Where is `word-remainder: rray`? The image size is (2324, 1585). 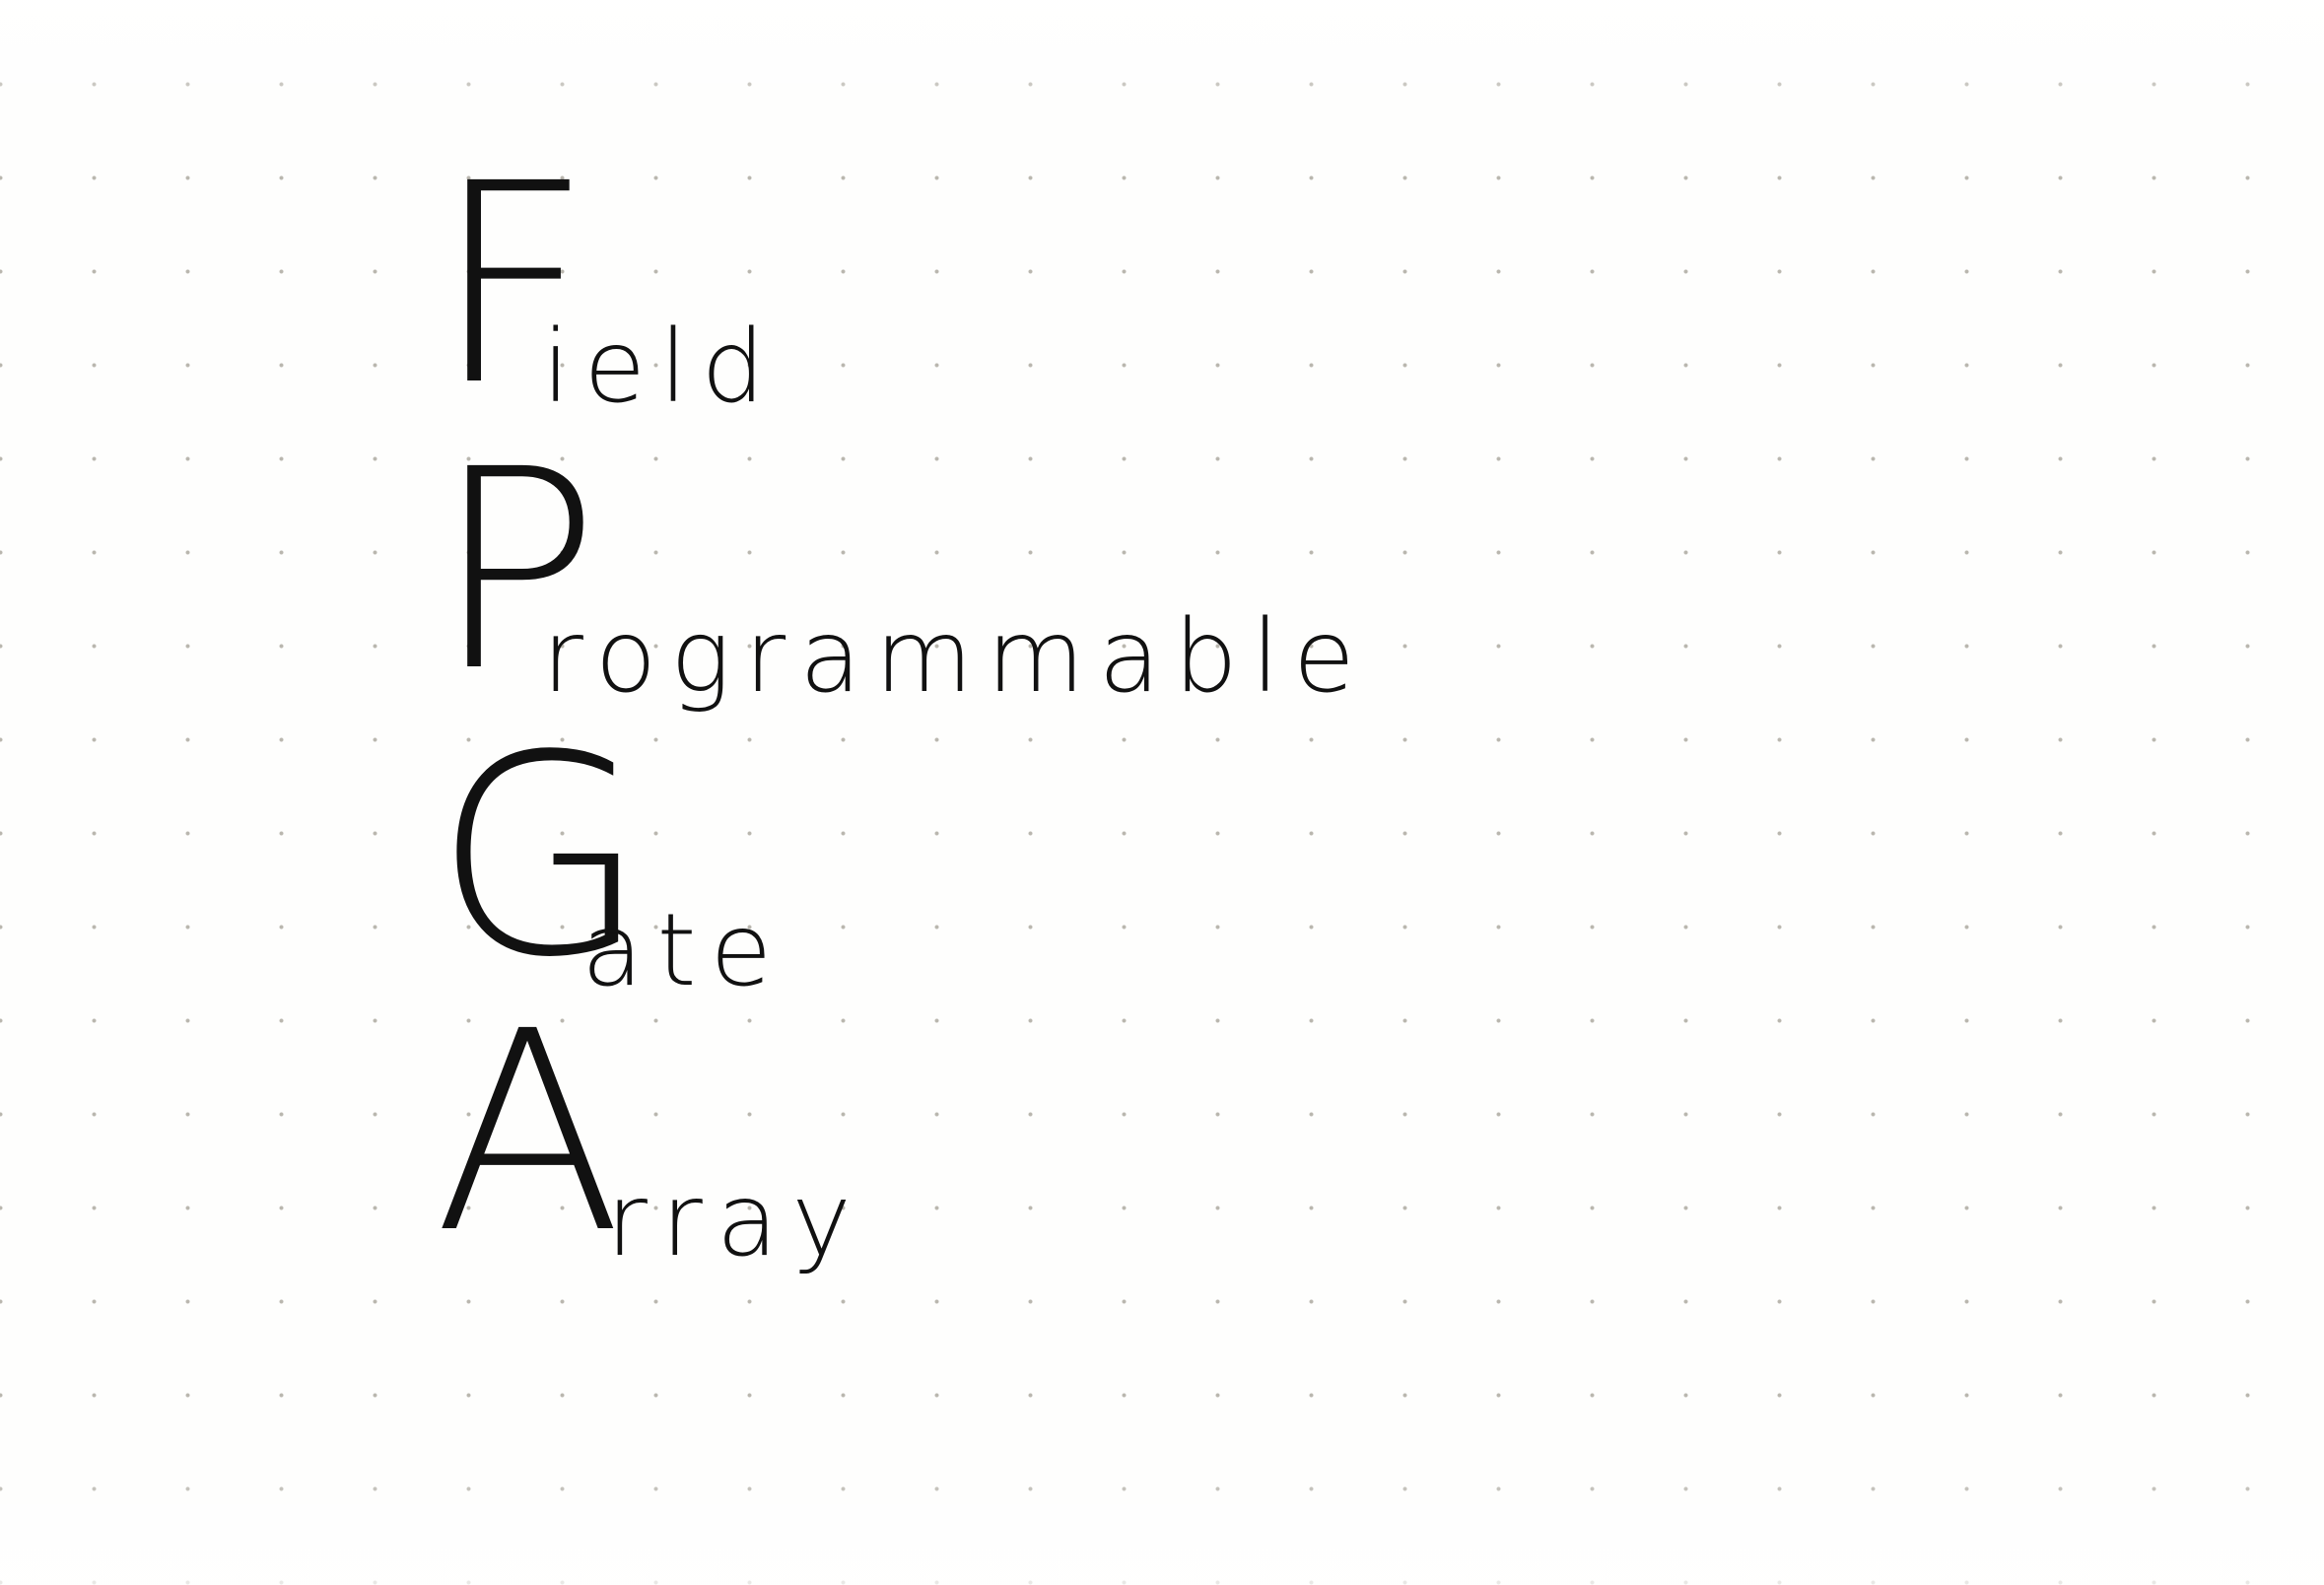
word-remainder: rray is located at coordinates (735, 1220).